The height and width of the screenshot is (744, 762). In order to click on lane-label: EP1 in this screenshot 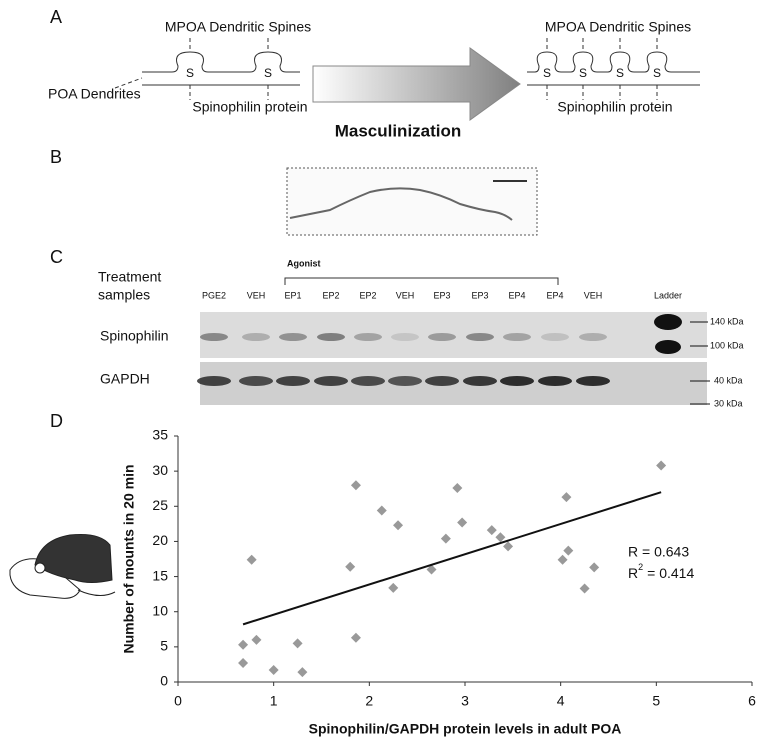, I will do `click(292, 295)`.